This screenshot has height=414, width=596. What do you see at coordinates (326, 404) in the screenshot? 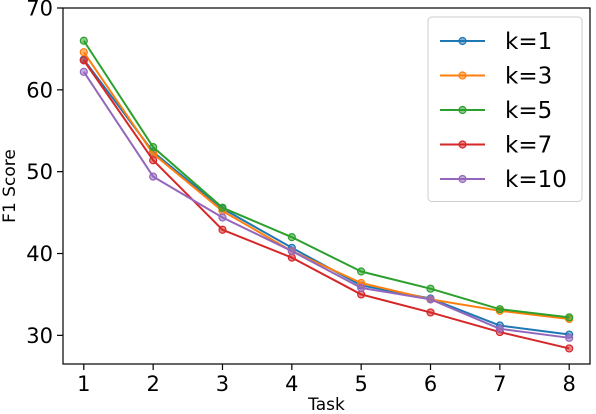
I see `x-axis-title: Task` at bounding box center [326, 404].